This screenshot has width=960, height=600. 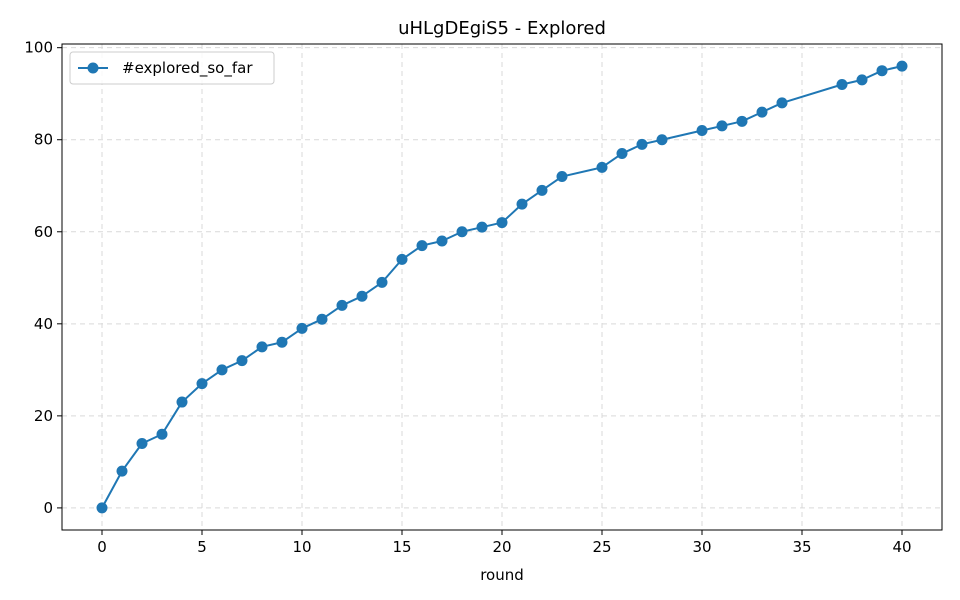 What do you see at coordinates (401, 547) in the screenshot?
I see `x-tick-label: 15` at bounding box center [401, 547].